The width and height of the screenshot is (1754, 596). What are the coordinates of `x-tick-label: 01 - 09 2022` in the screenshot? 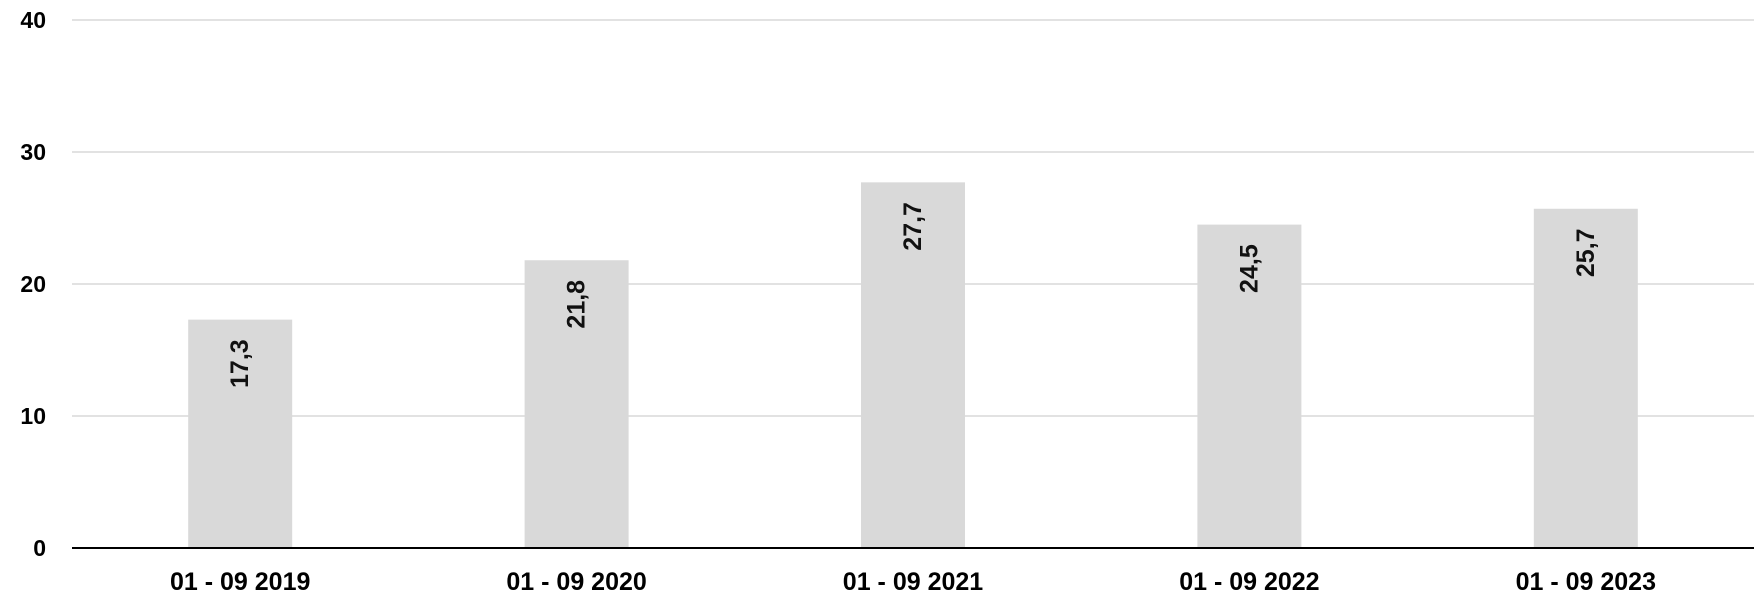 It's located at (1249, 582).